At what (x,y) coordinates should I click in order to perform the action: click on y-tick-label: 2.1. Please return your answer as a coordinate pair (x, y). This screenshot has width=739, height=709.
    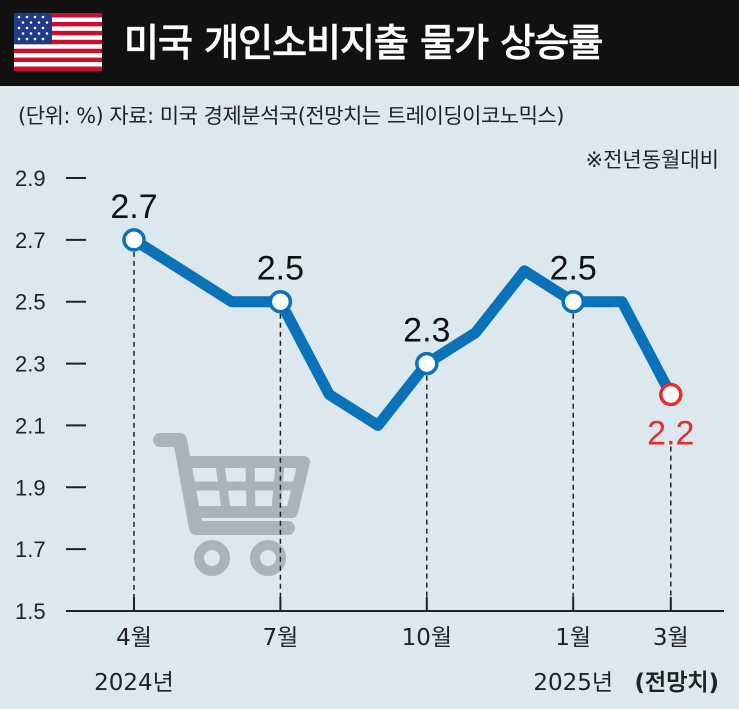
    Looking at the image, I should click on (30, 425).